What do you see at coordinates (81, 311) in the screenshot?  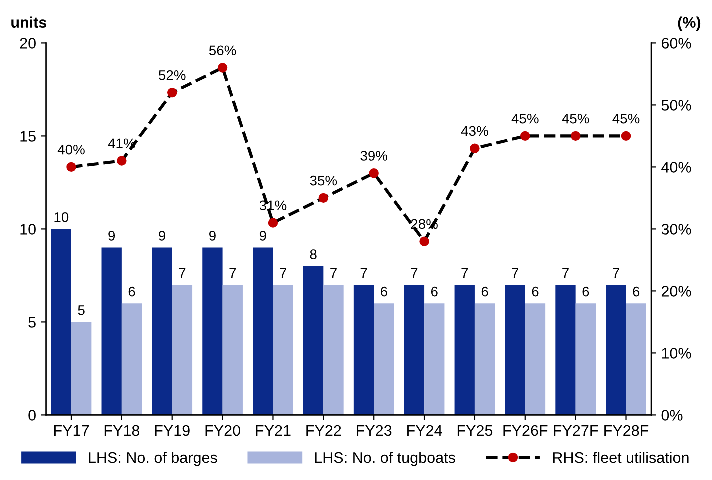 I see `data-label: 5` at bounding box center [81, 311].